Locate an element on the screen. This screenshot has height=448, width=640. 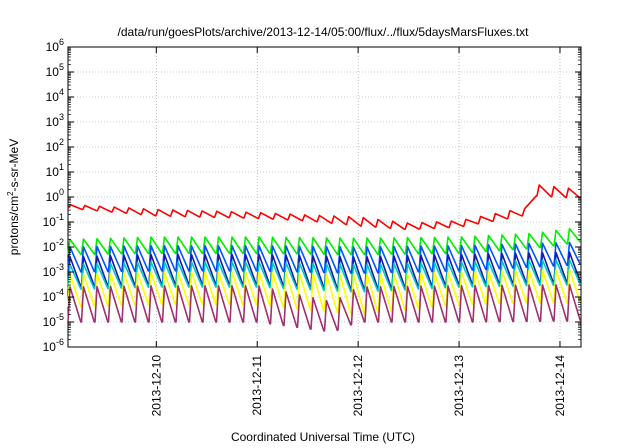
y-tick-exp: 1 is located at coordinates (61, 167).